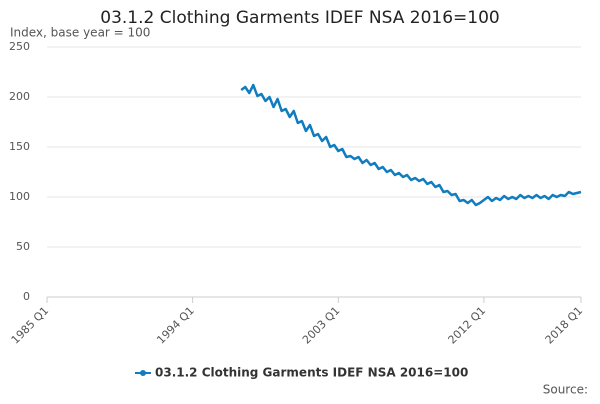  I want to click on y-tick-label: 100, so click(19, 196).